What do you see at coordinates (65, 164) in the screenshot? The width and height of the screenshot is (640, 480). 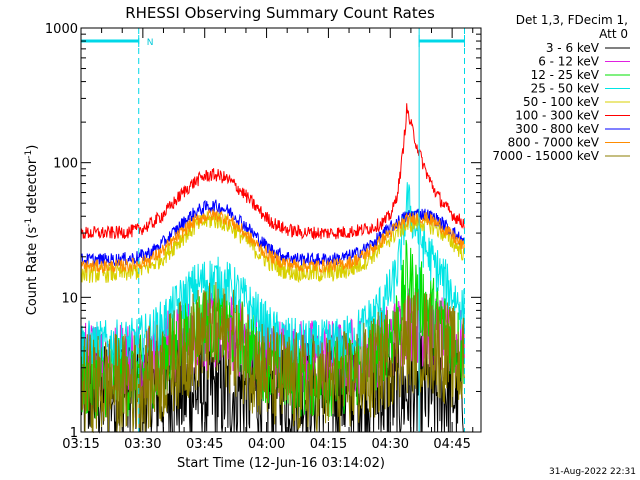 I see `y-tick-label: 100` at bounding box center [65, 164].